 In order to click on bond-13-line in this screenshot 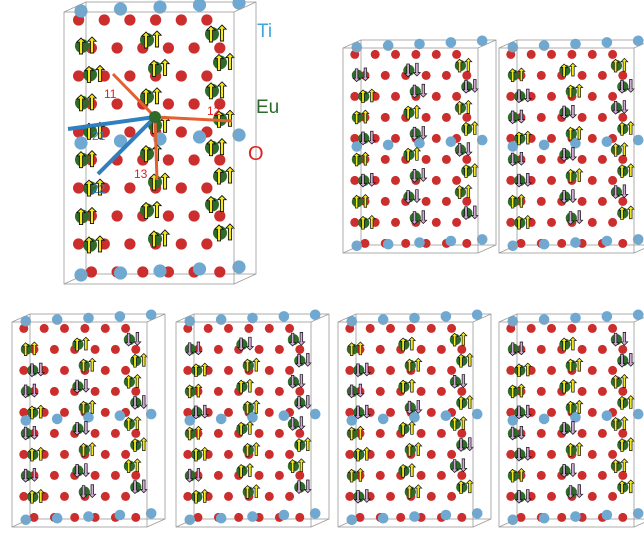, I will do `click(156, 148)`.